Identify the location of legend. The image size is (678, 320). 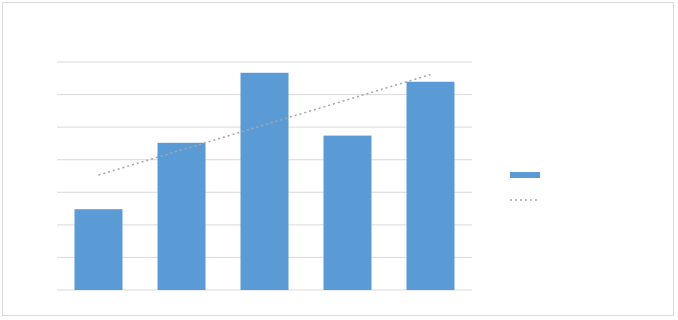
(525, 186).